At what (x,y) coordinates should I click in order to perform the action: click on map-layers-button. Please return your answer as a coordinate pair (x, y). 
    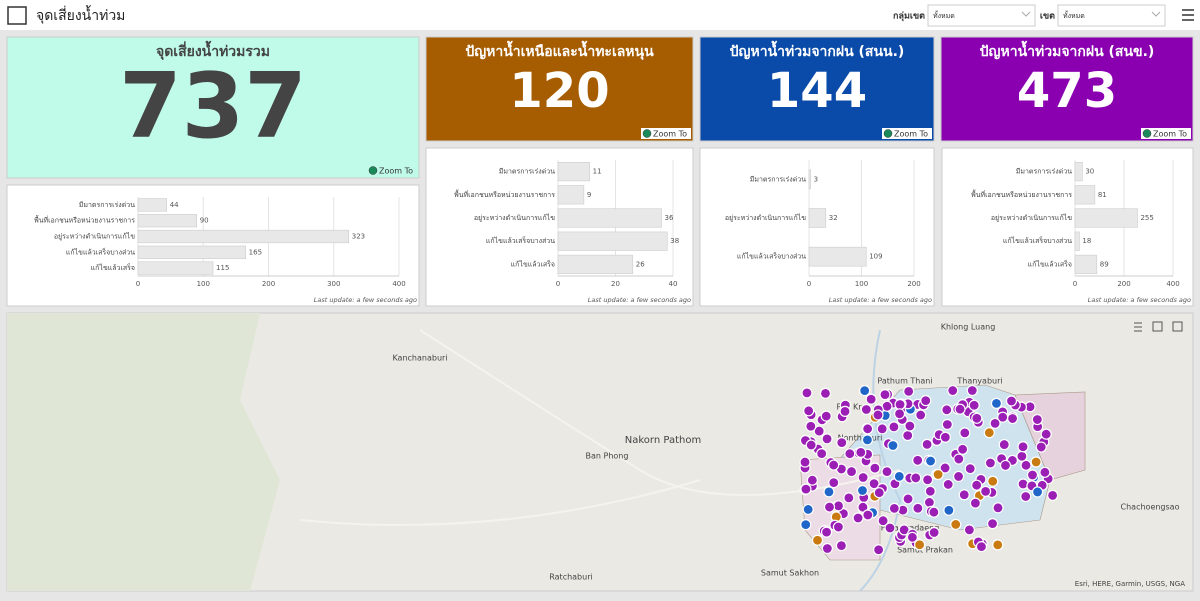
    Looking at the image, I should click on (1157, 326).